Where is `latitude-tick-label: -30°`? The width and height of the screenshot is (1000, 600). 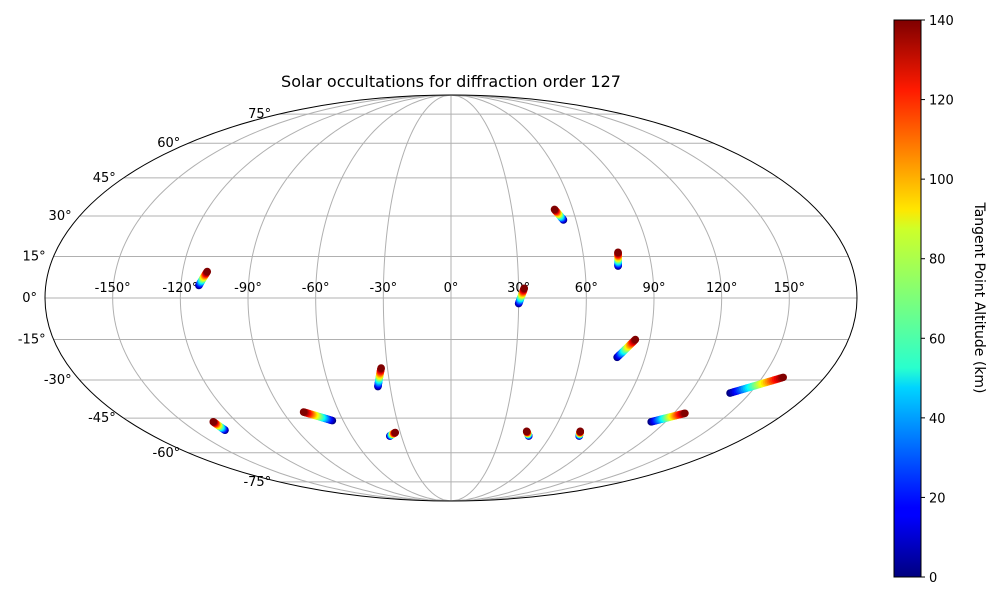 latitude-tick-label: -30° is located at coordinates (58, 380).